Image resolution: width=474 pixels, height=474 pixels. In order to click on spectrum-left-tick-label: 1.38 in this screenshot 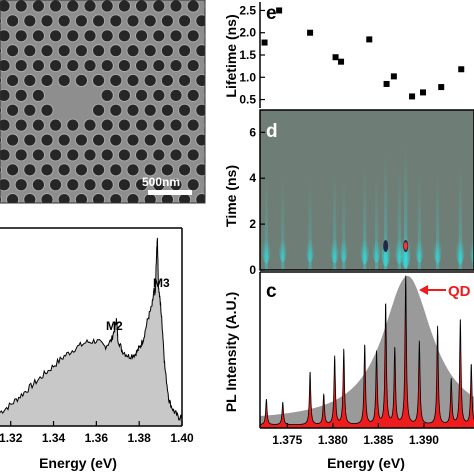, I will do `click(139, 438)`.